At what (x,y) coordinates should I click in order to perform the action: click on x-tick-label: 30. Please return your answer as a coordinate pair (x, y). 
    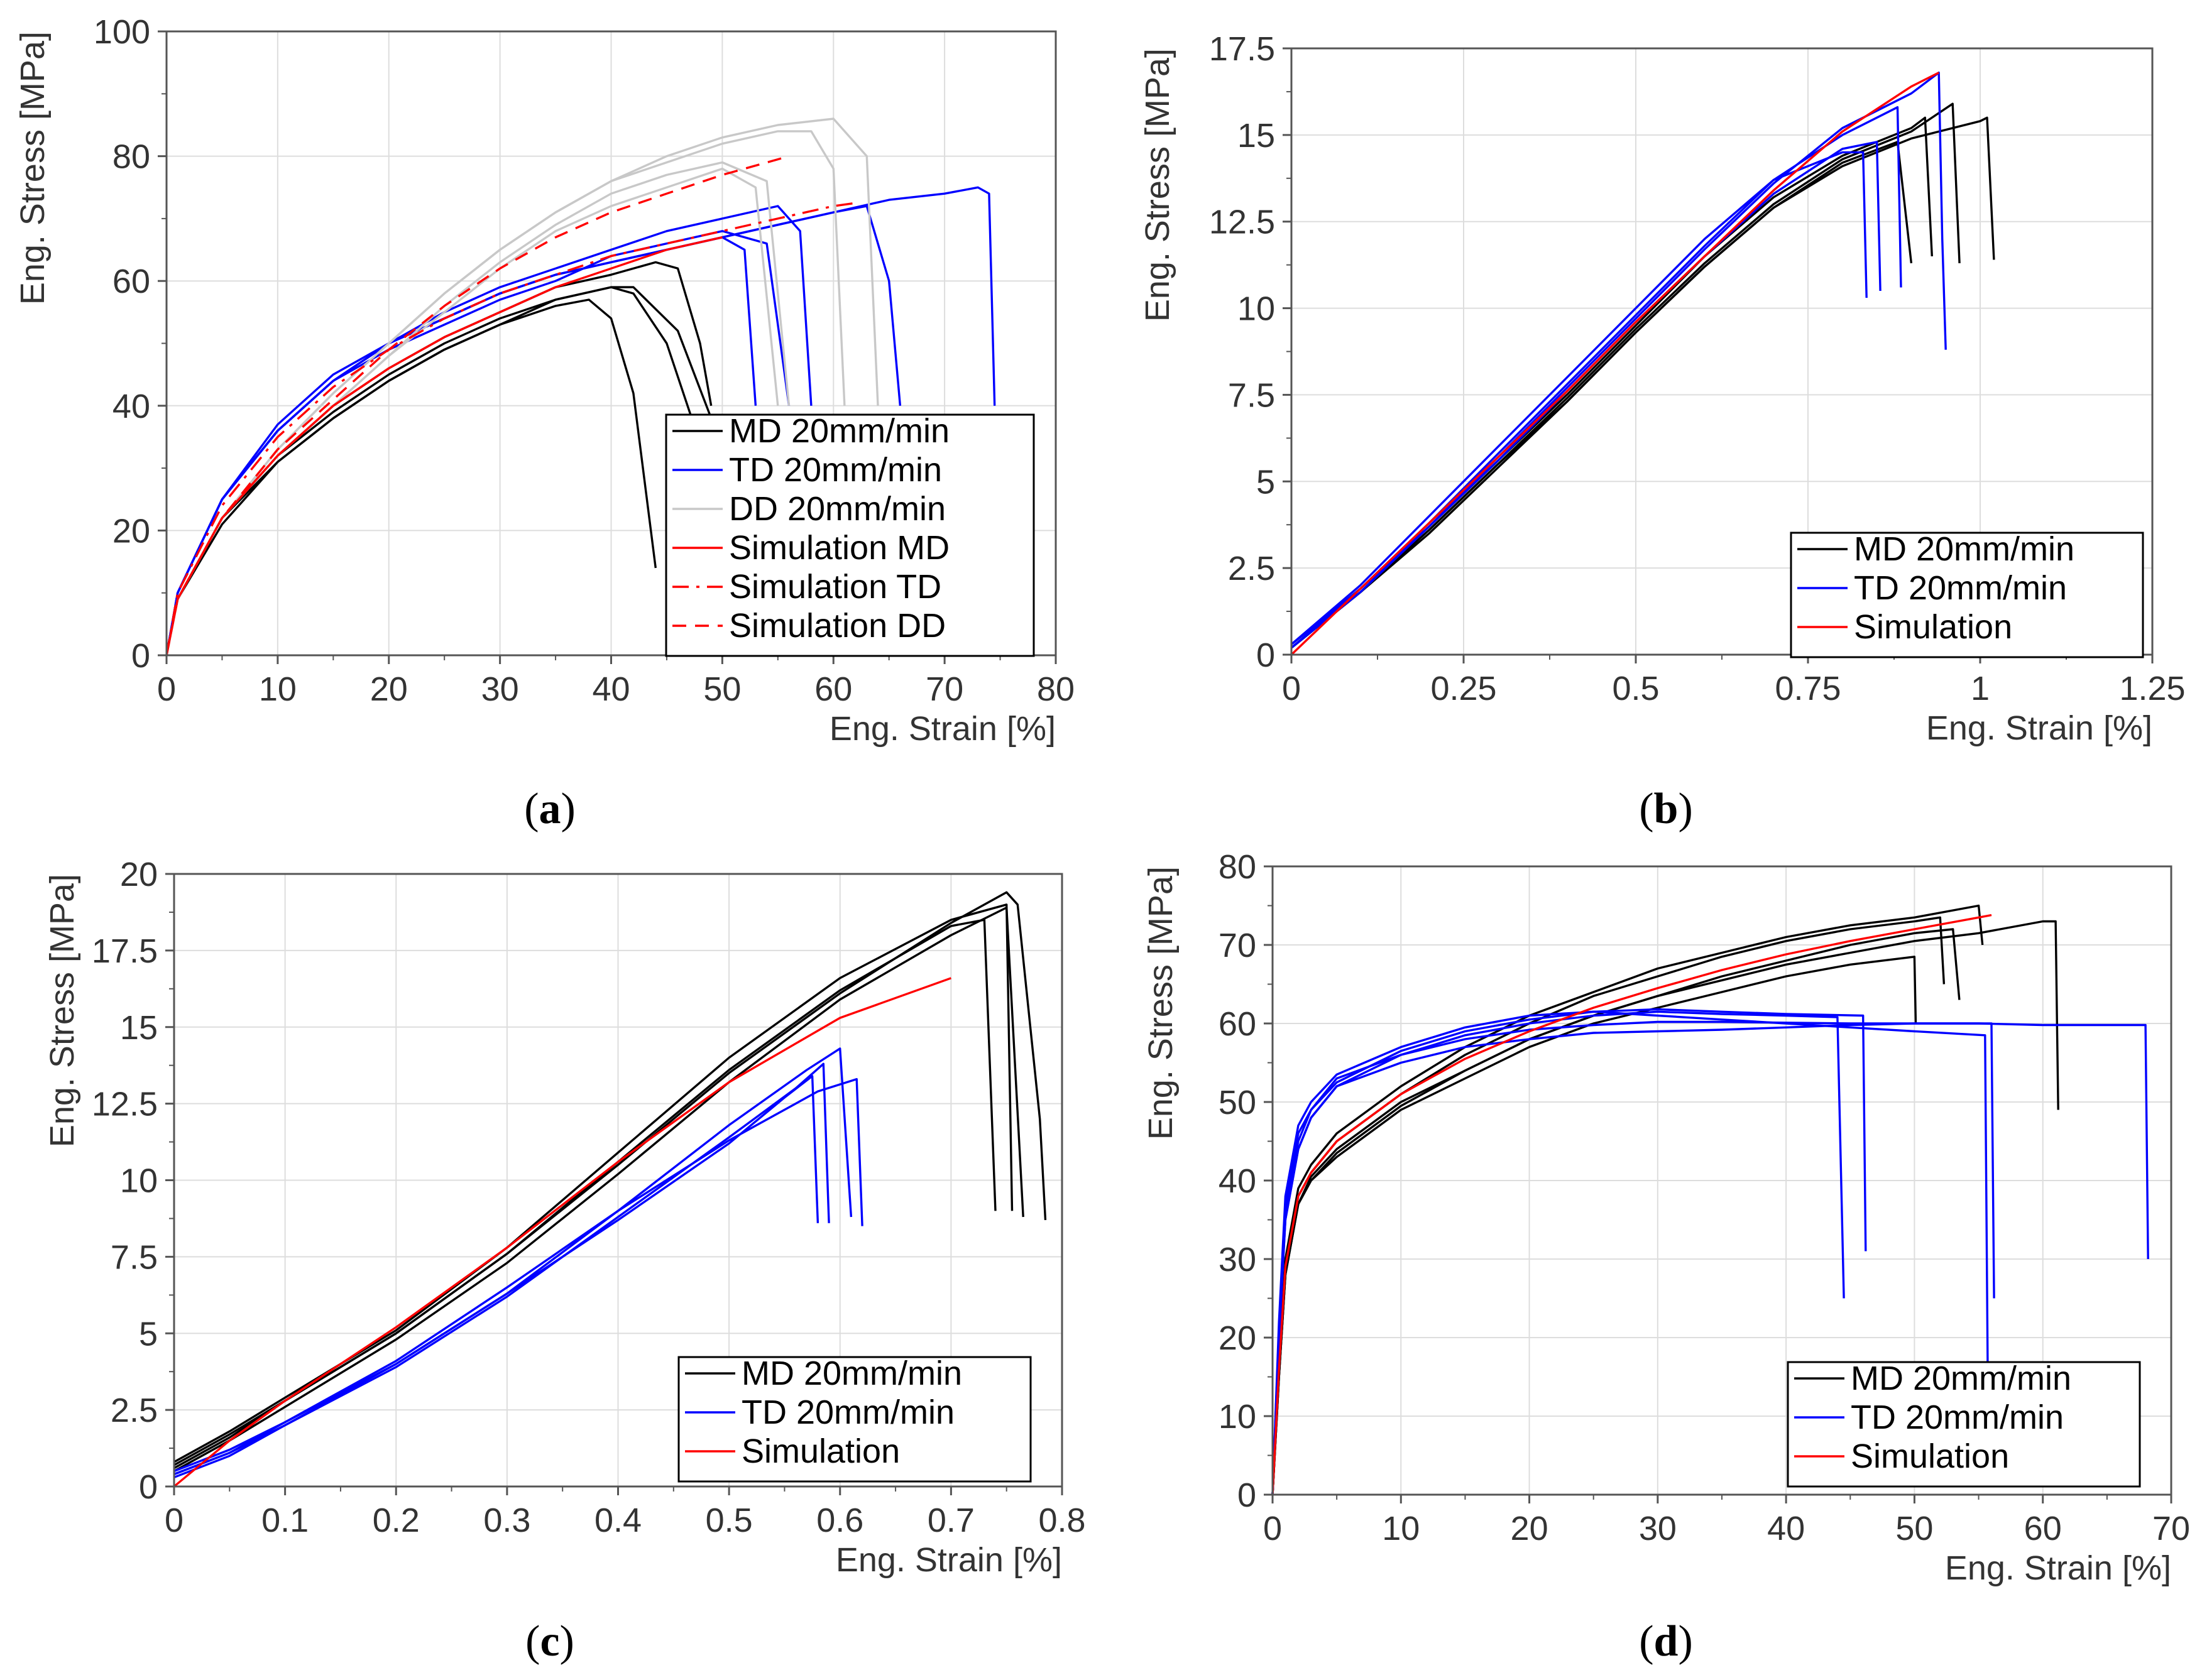
    Looking at the image, I should click on (1658, 1528).